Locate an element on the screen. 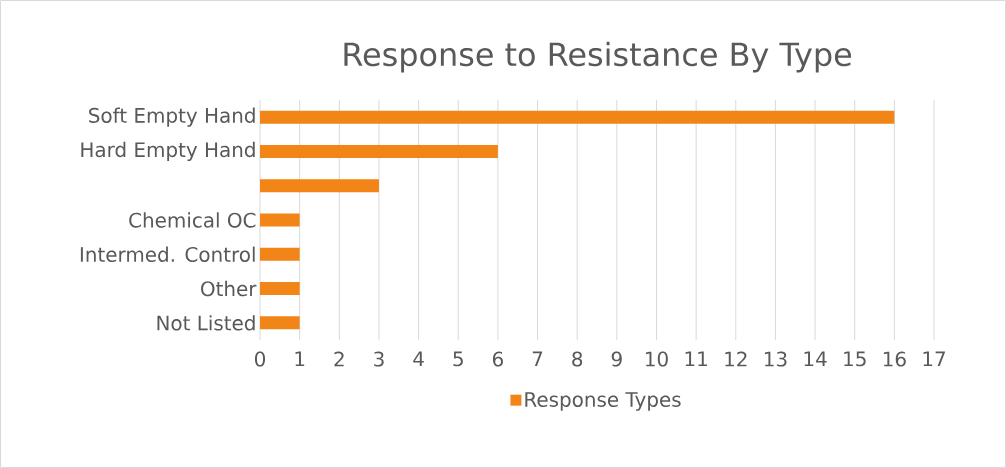  x-tick-label: 6 is located at coordinates (497, 359).